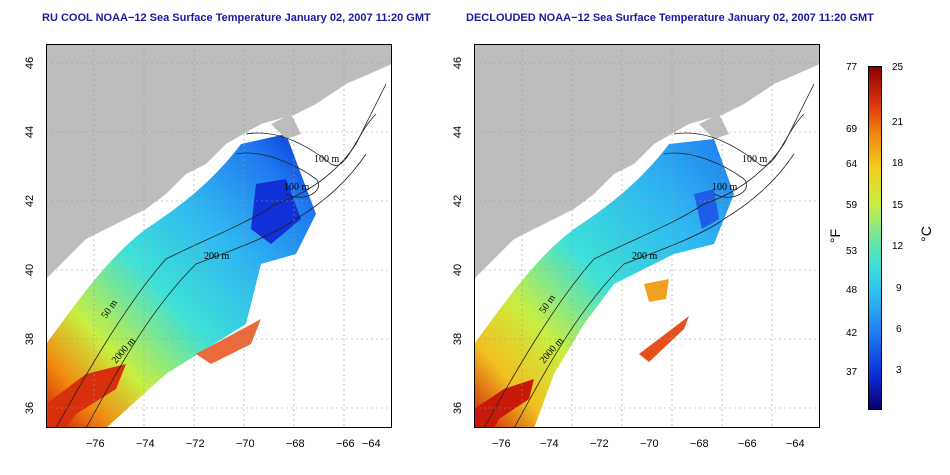 This screenshot has height=475, width=950. Describe the element at coordinates (899, 288) in the screenshot. I see `celsius-tick: 9` at that location.